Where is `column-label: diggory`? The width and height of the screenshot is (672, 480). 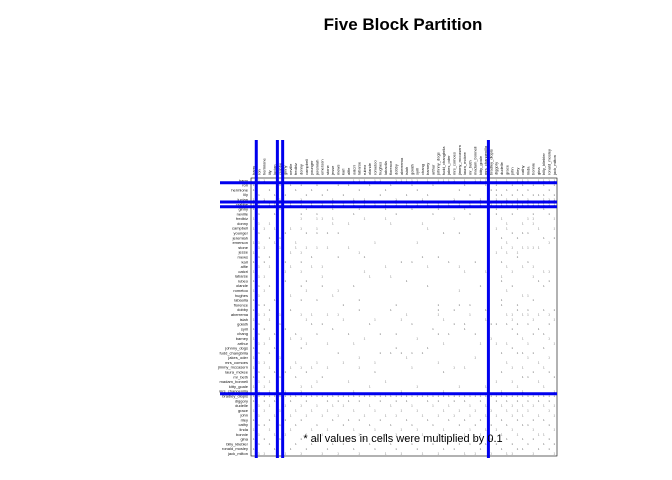
column-label: diggory is located at coordinates (496, 168).